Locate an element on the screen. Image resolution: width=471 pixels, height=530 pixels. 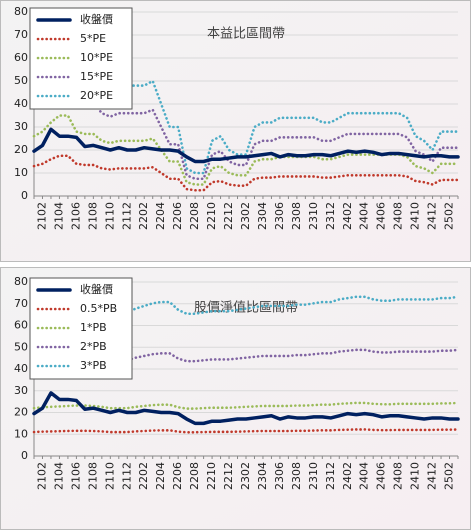
chart-title: 股價淨值比區間帶 is located at coordinates (246, 308).